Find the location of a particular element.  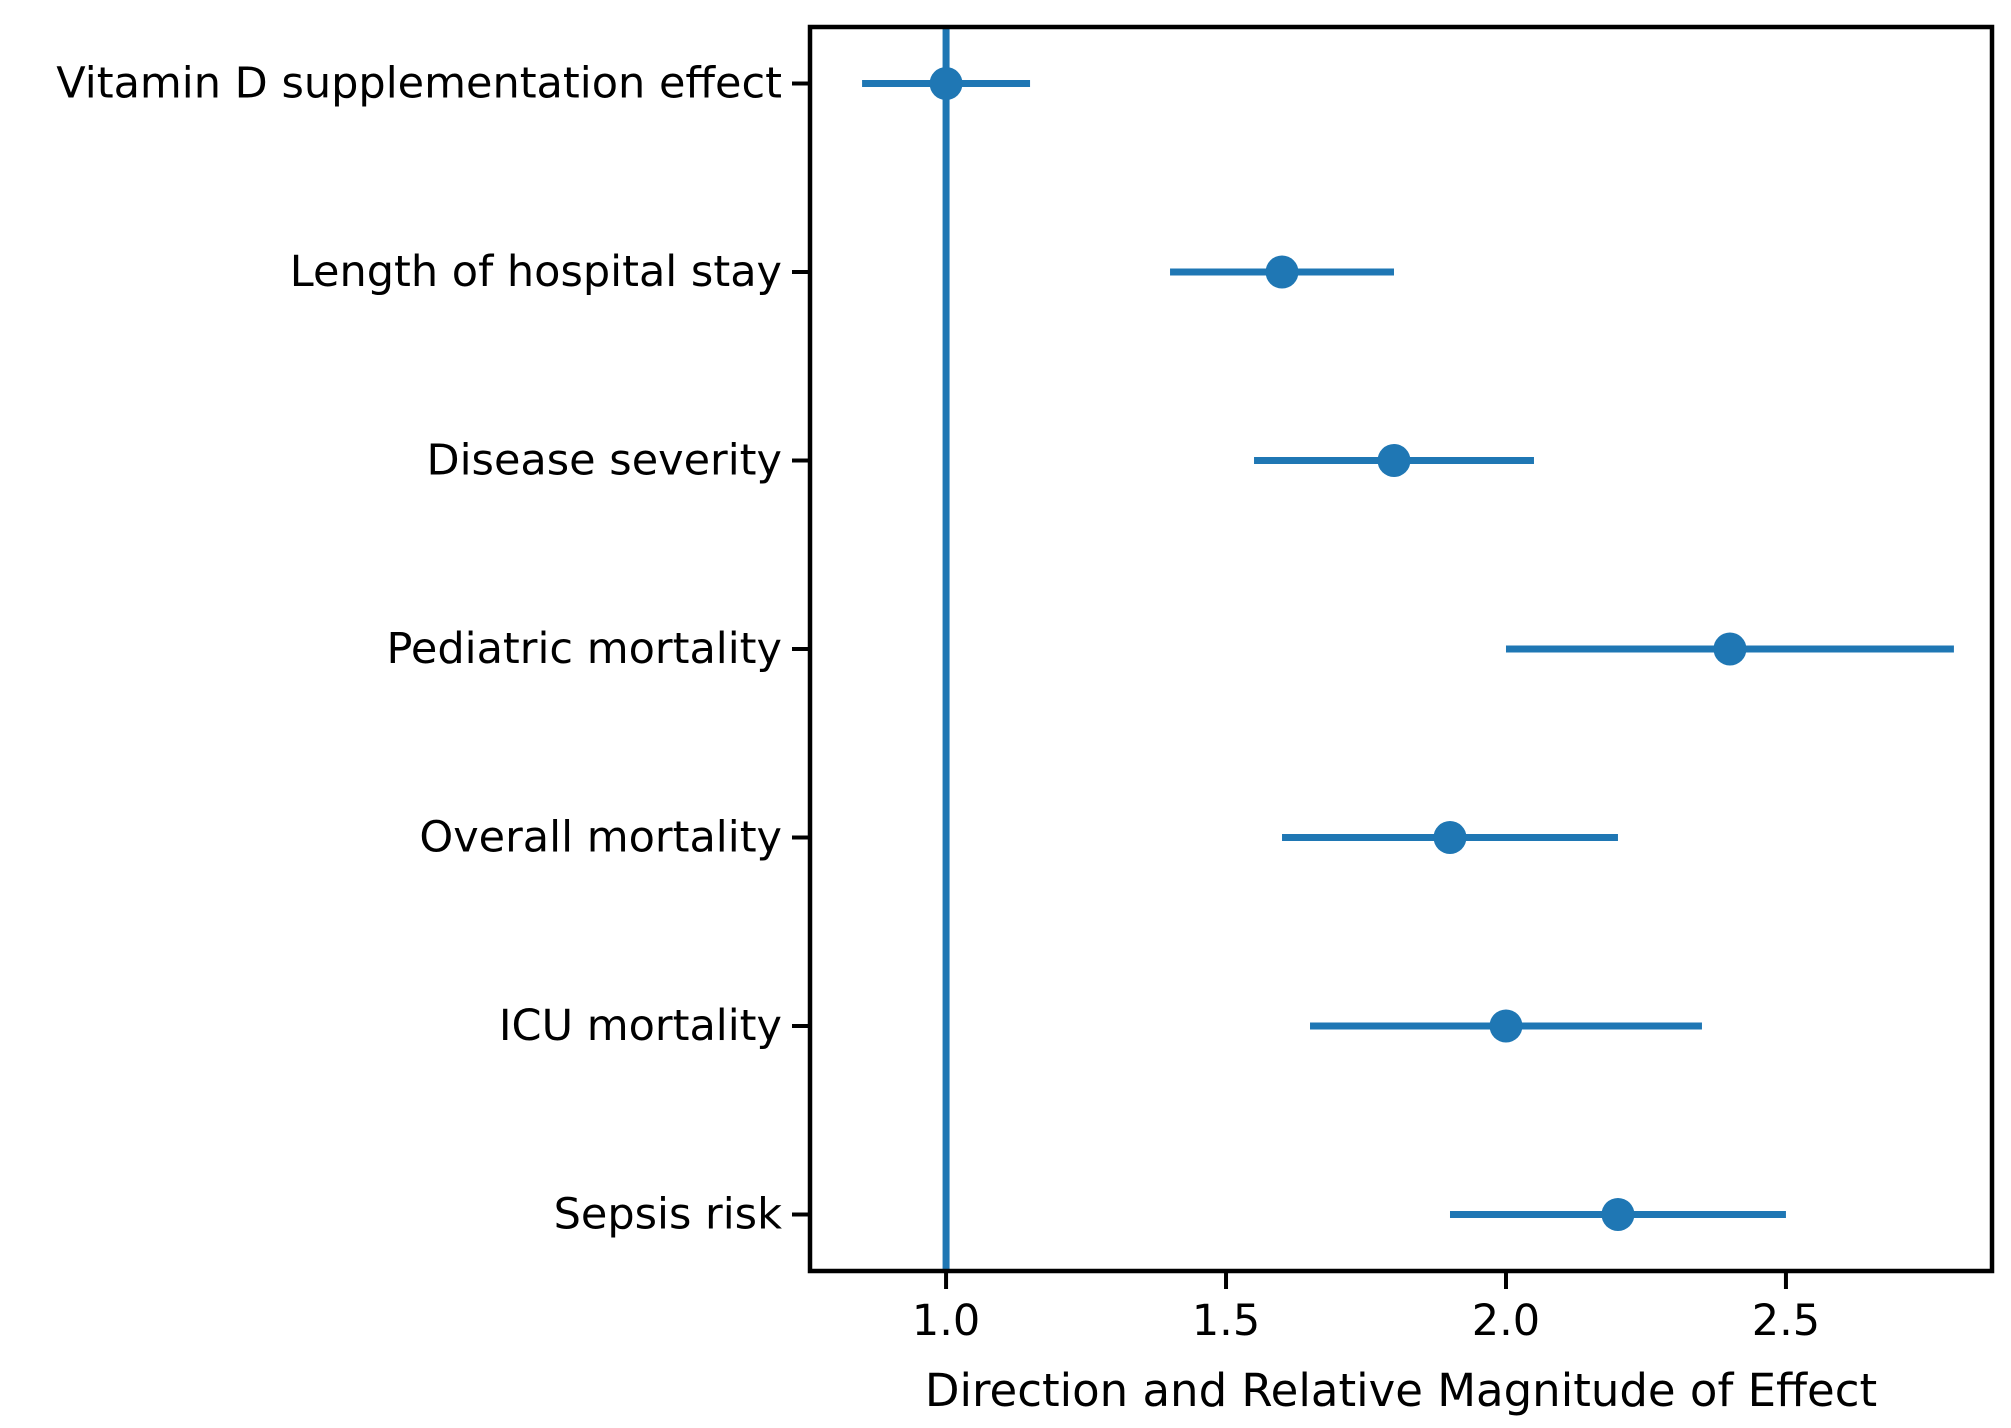

x-tick-label: 1.0 is located at coordinates (946, 1321).